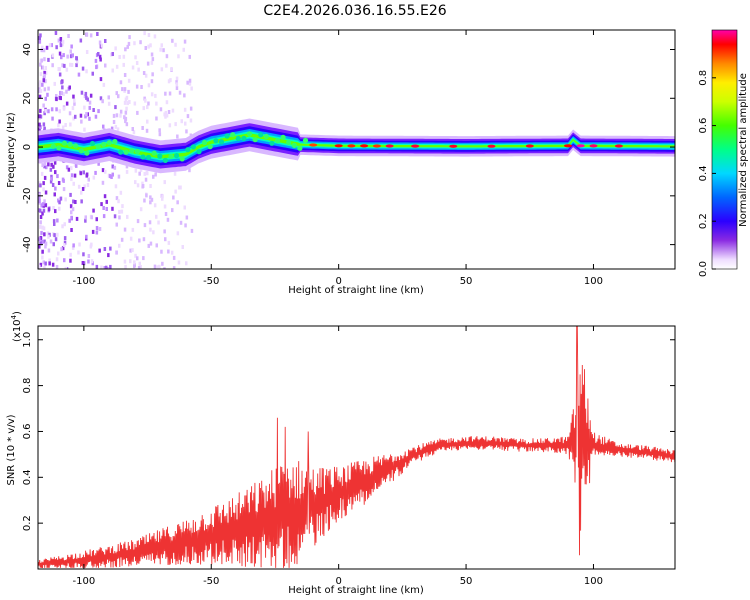  What do you see at coordinates (703, 78) in the screenshot?
I see `colorbar-tick-label: 0.8` at bounding box center [703, 78].